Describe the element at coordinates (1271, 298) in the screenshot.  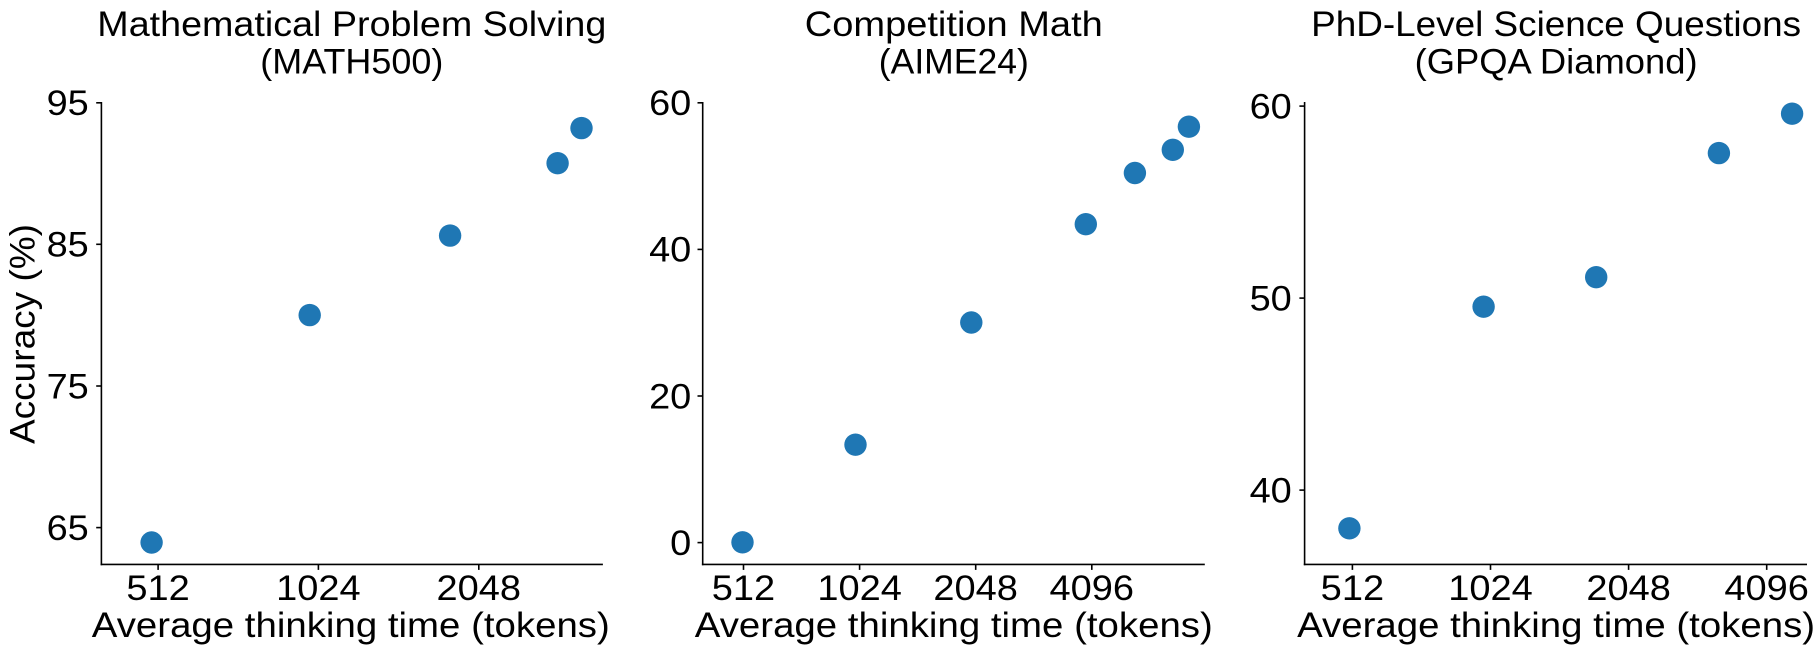
I see `svg-text: 50` at that location.